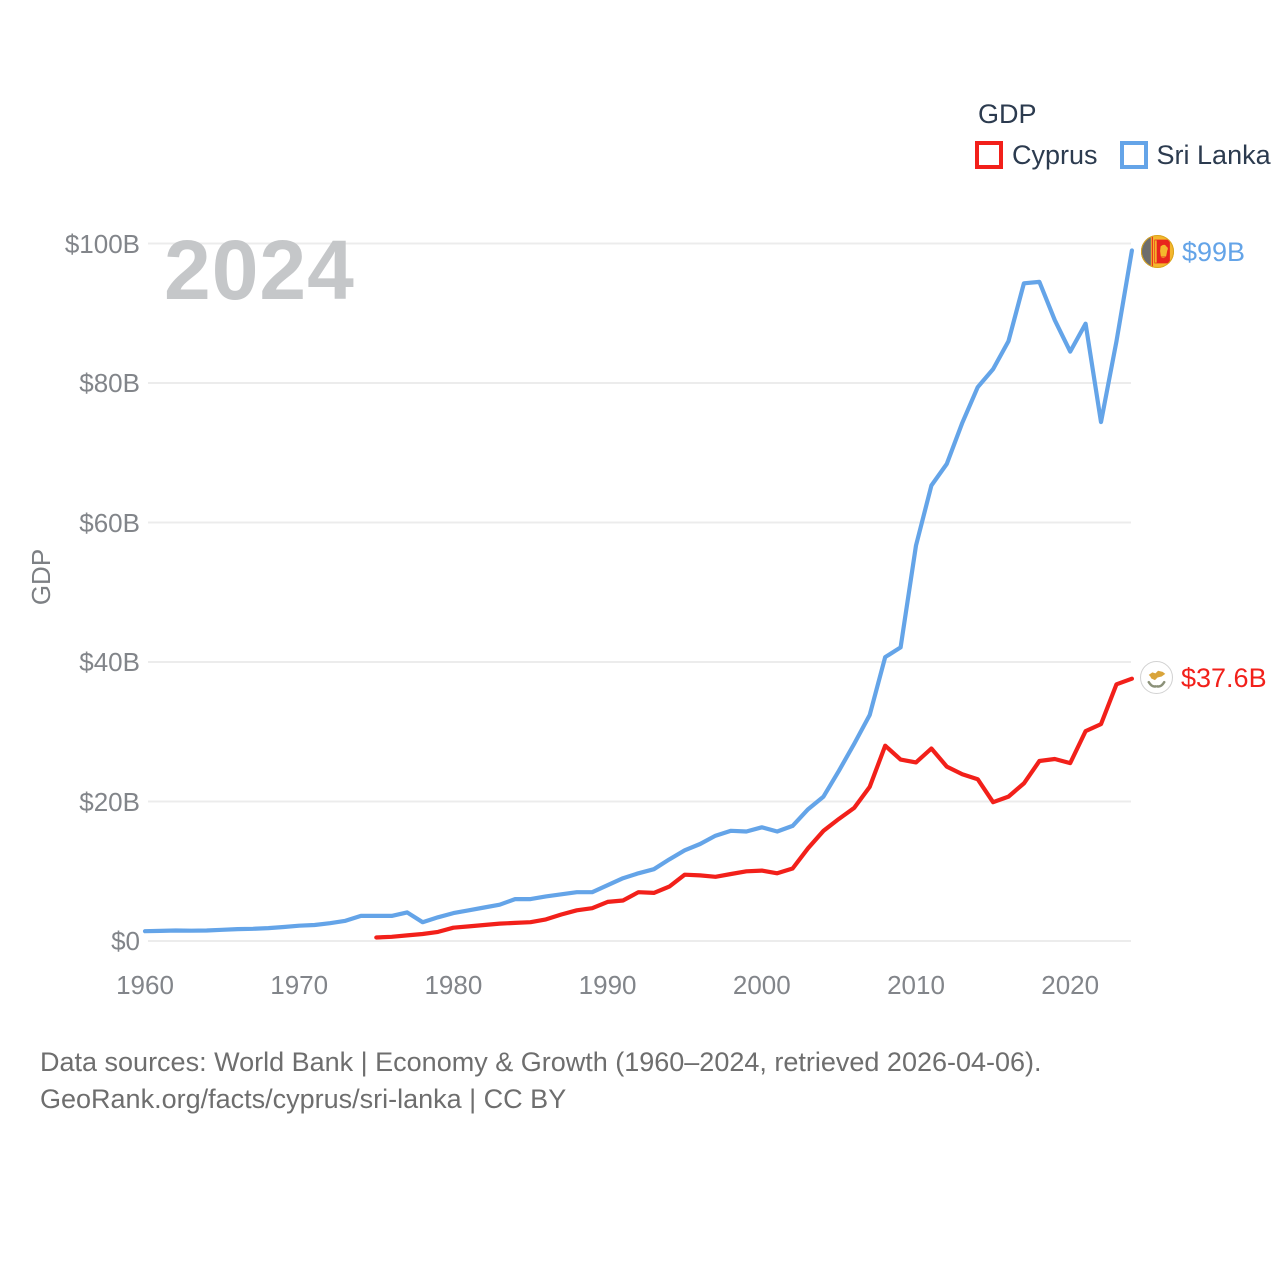  What do you see at coordinates (453, 985) in the screenshot?
I see `x-tick-label: 1980` at bounding box center [453, 985].